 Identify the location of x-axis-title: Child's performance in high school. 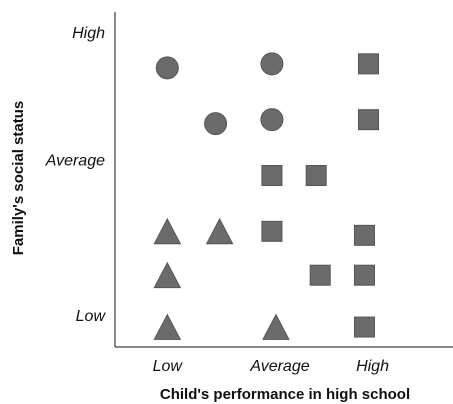
(285, 394).